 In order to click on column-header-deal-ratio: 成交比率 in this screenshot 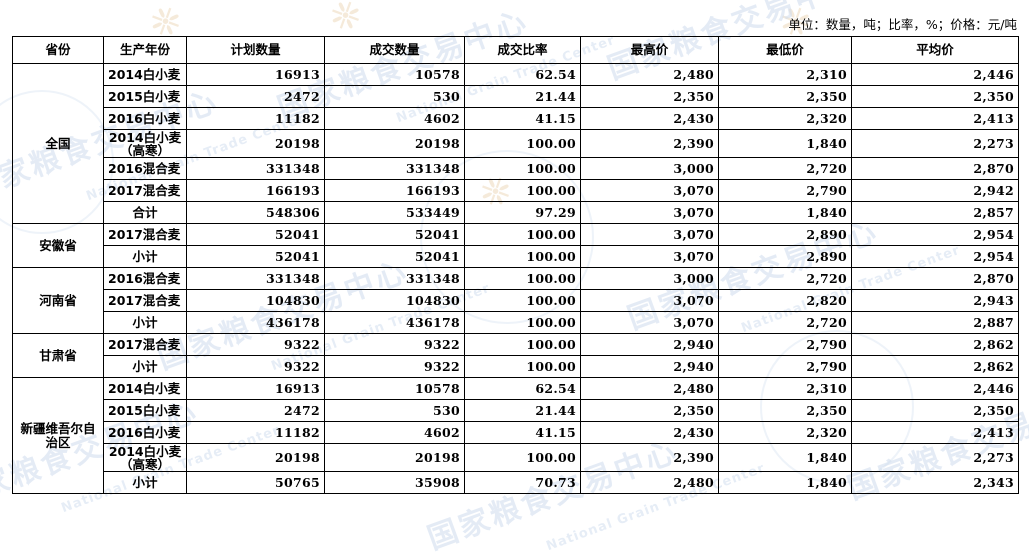, I will do `click(522, 50)`.